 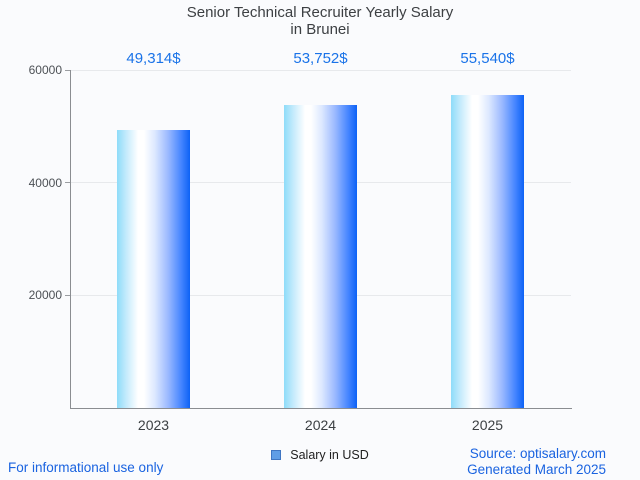 I want to click on bar-value-label: 55,540$, so click(x=487, y=58).